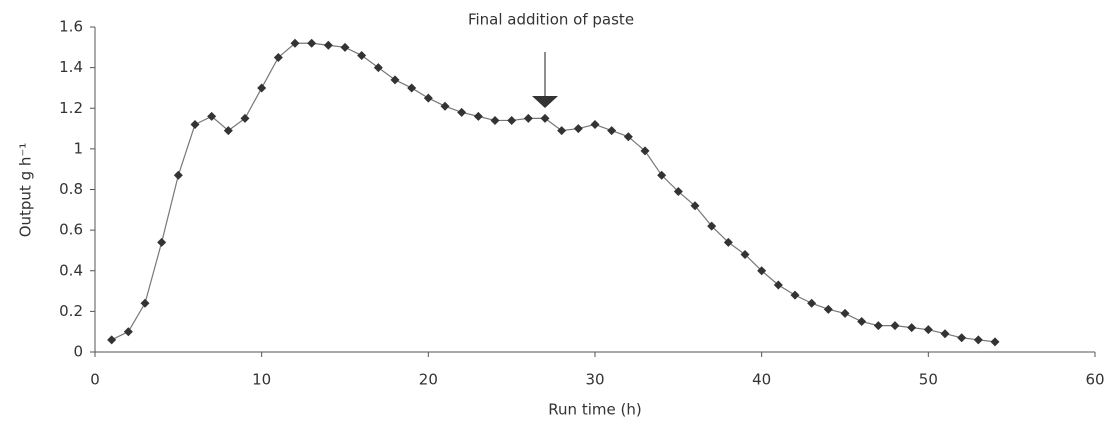 The image size is (1106, 425). What do you see at coordinates (26, 190) in the screenshot?
I see `y-axis-label: Output g h⁻¹` at bounding box center [26, 190].